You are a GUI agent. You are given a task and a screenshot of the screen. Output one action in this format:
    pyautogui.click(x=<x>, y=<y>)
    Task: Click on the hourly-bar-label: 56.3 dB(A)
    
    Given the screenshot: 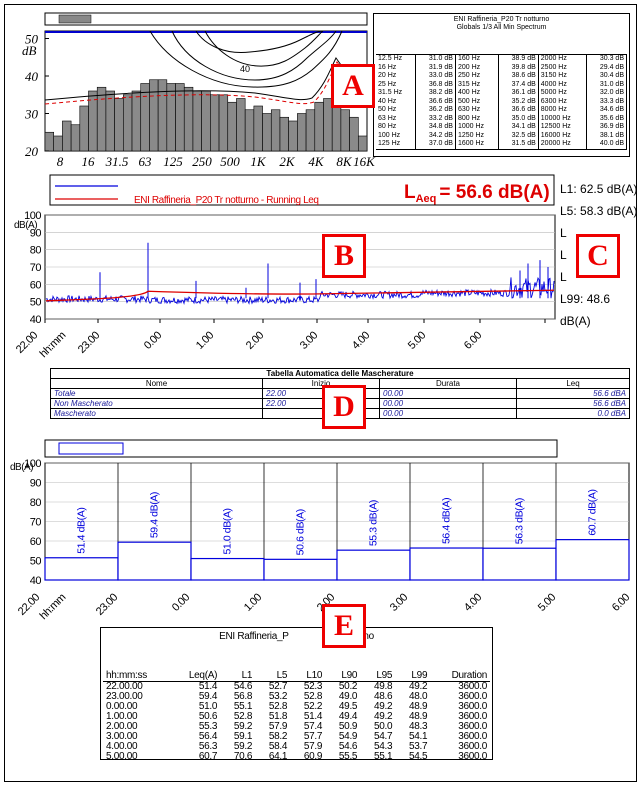 What is the action you would take?
    pyautogui.click(x=520, y=521)
    